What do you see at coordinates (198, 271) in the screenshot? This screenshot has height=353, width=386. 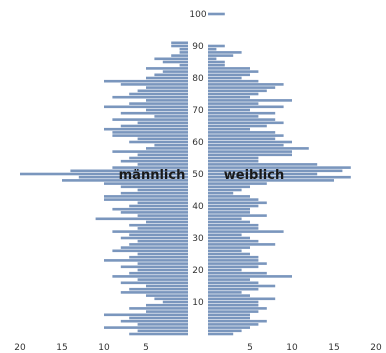 I see `age-tick-20: 20` at bounding box center [198, 271].